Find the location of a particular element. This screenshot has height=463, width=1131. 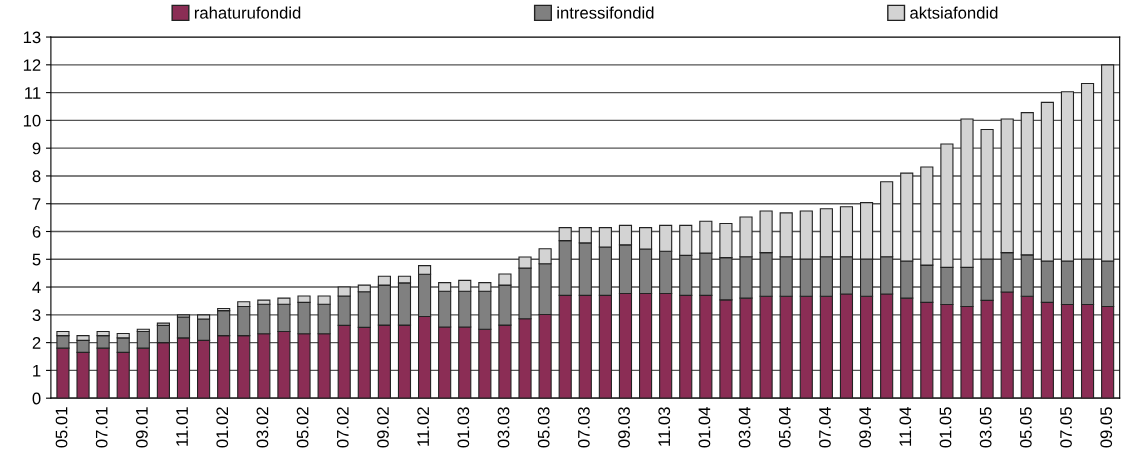

x-tick-label: 05.05 is located at coordinates (1025, 427).